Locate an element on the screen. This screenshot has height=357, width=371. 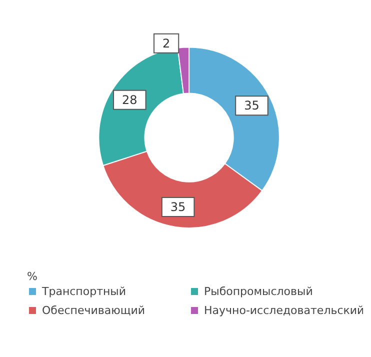
legend-title: % is located at coordinates (32, 276).